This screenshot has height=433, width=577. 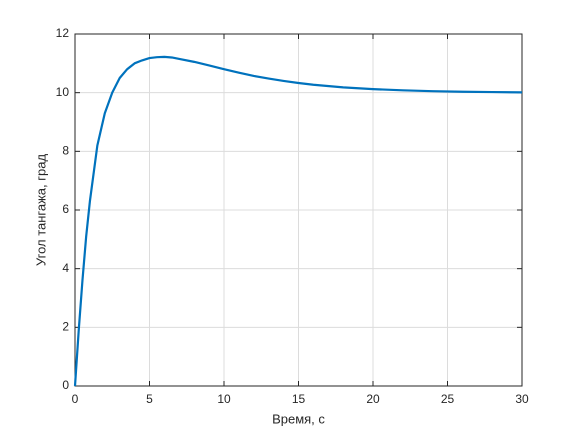 What do you see at coordinates (298, 418) in the screenshot?
I see `x-axis-label: Время, с` at bounding box center [298, 418].